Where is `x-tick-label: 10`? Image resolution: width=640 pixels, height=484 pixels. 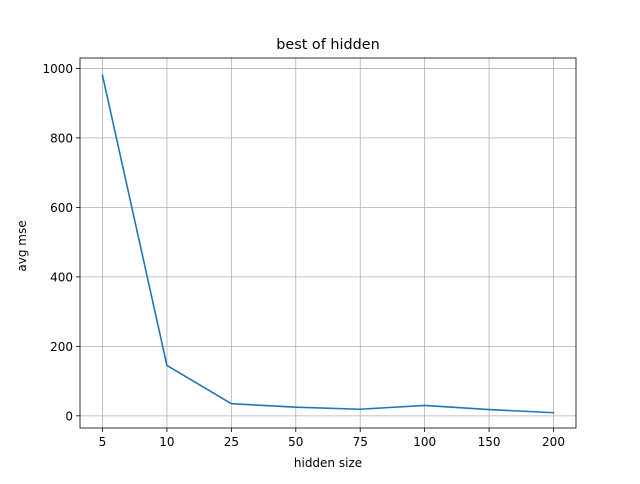 x-tick-label: 10 is located at coordinates (166, 442).